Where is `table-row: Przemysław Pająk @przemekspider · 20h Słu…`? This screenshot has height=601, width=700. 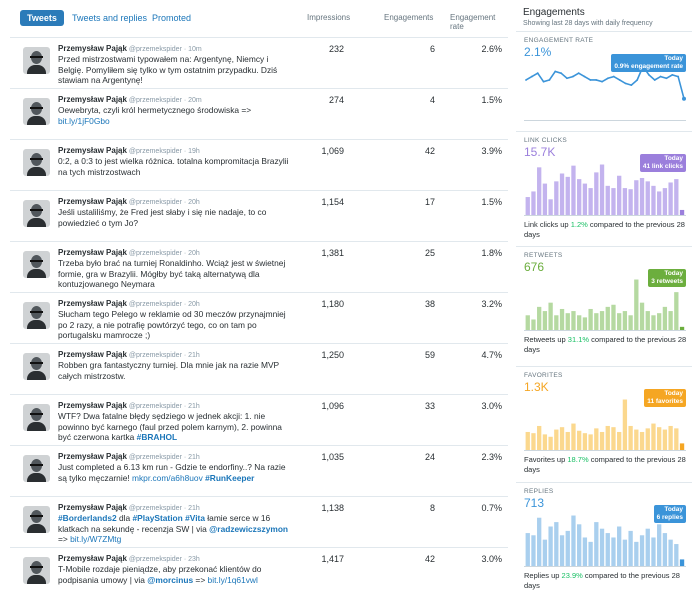 table-row: Przemysław Pająk @przemekspider · 20h Słu… is located at coordinates (259, 317).